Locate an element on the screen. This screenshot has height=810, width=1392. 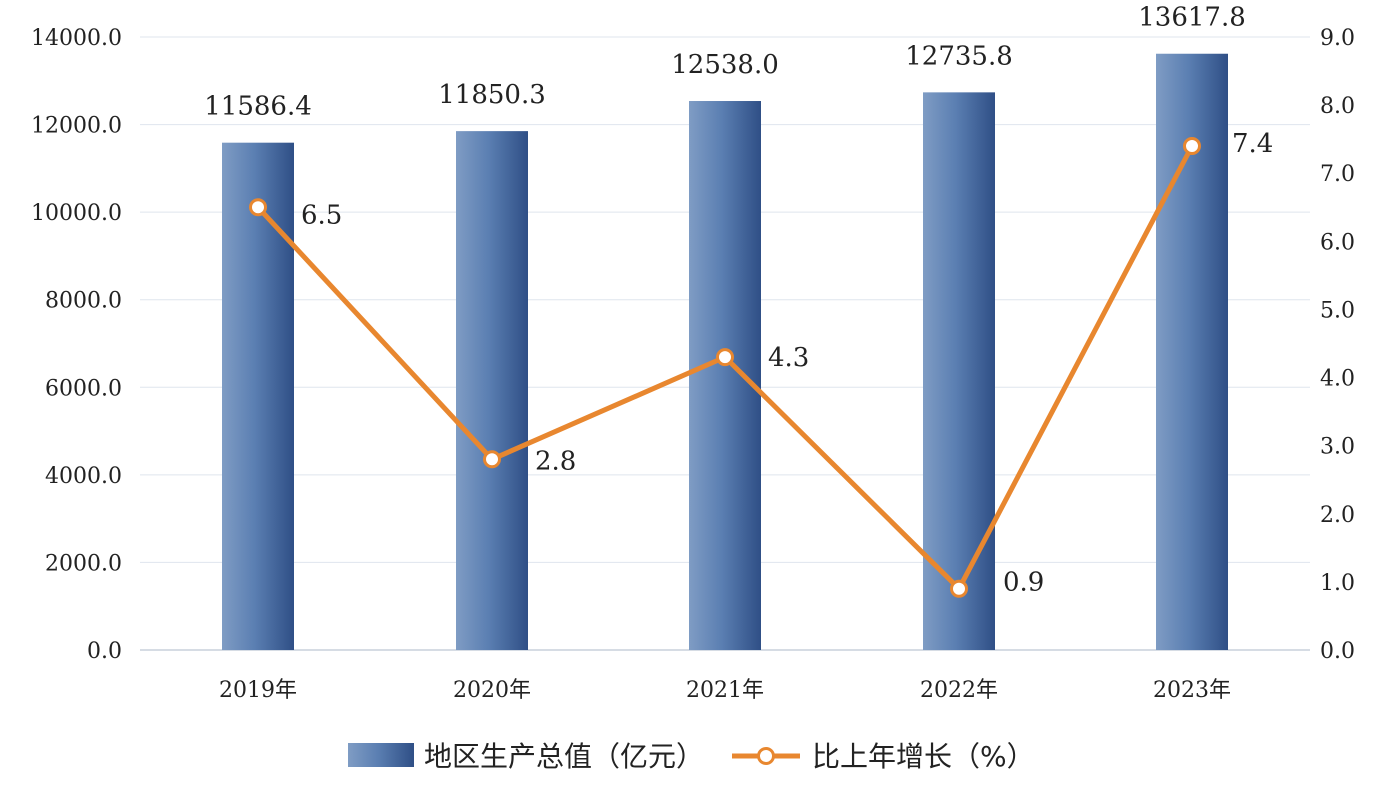
y-left-tick-label: 4000.0 is located at coordinates (83, 476).